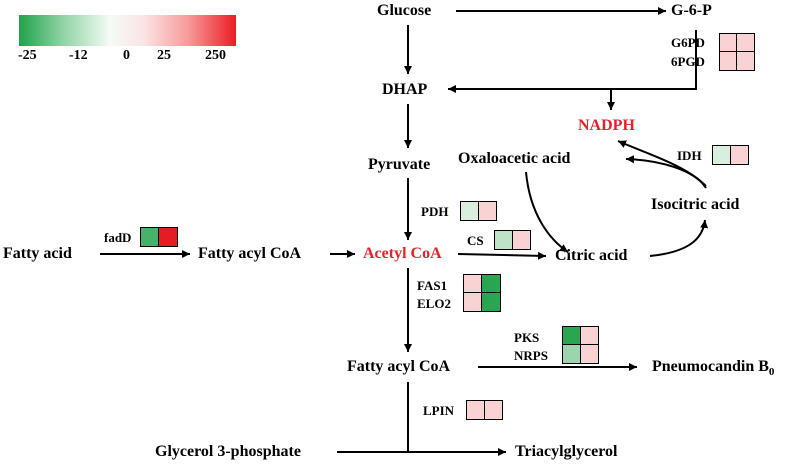 The image size is (797, 466). I want to click on heatmap-fadd, so click(159, 237).